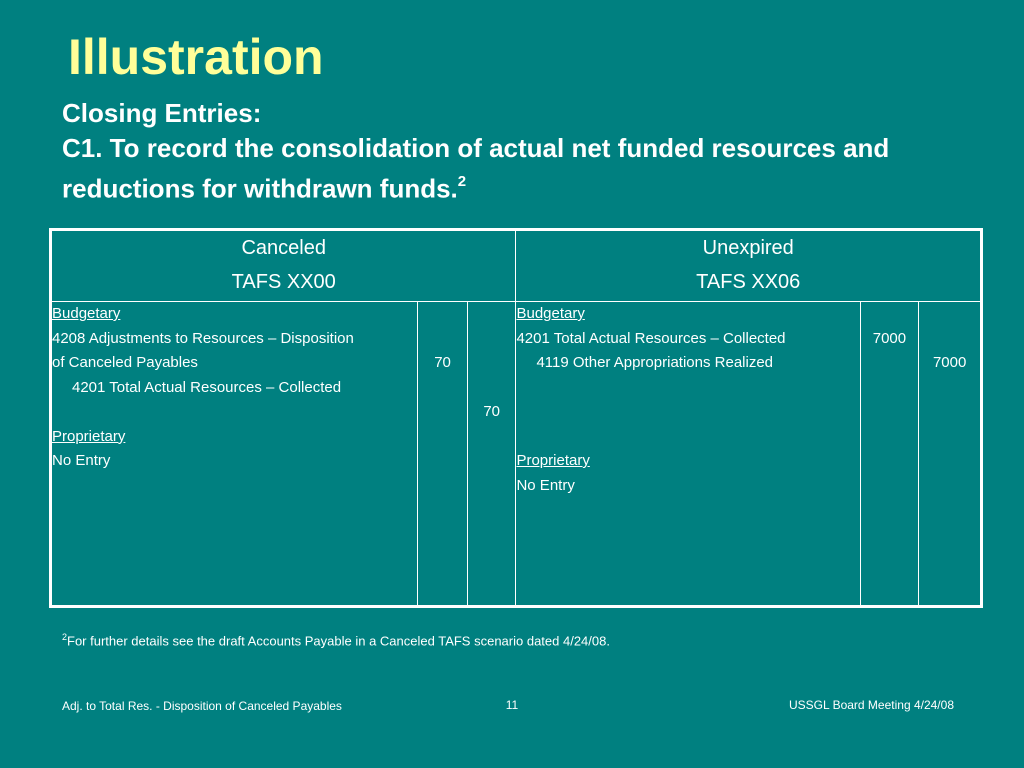 The width and height of the screenshot is (1024, 768). What do you see at coordinates (949, 362) in the screenshot?
I see `unexpired-credit-amount: 7000` at bounding box center [949, 362].